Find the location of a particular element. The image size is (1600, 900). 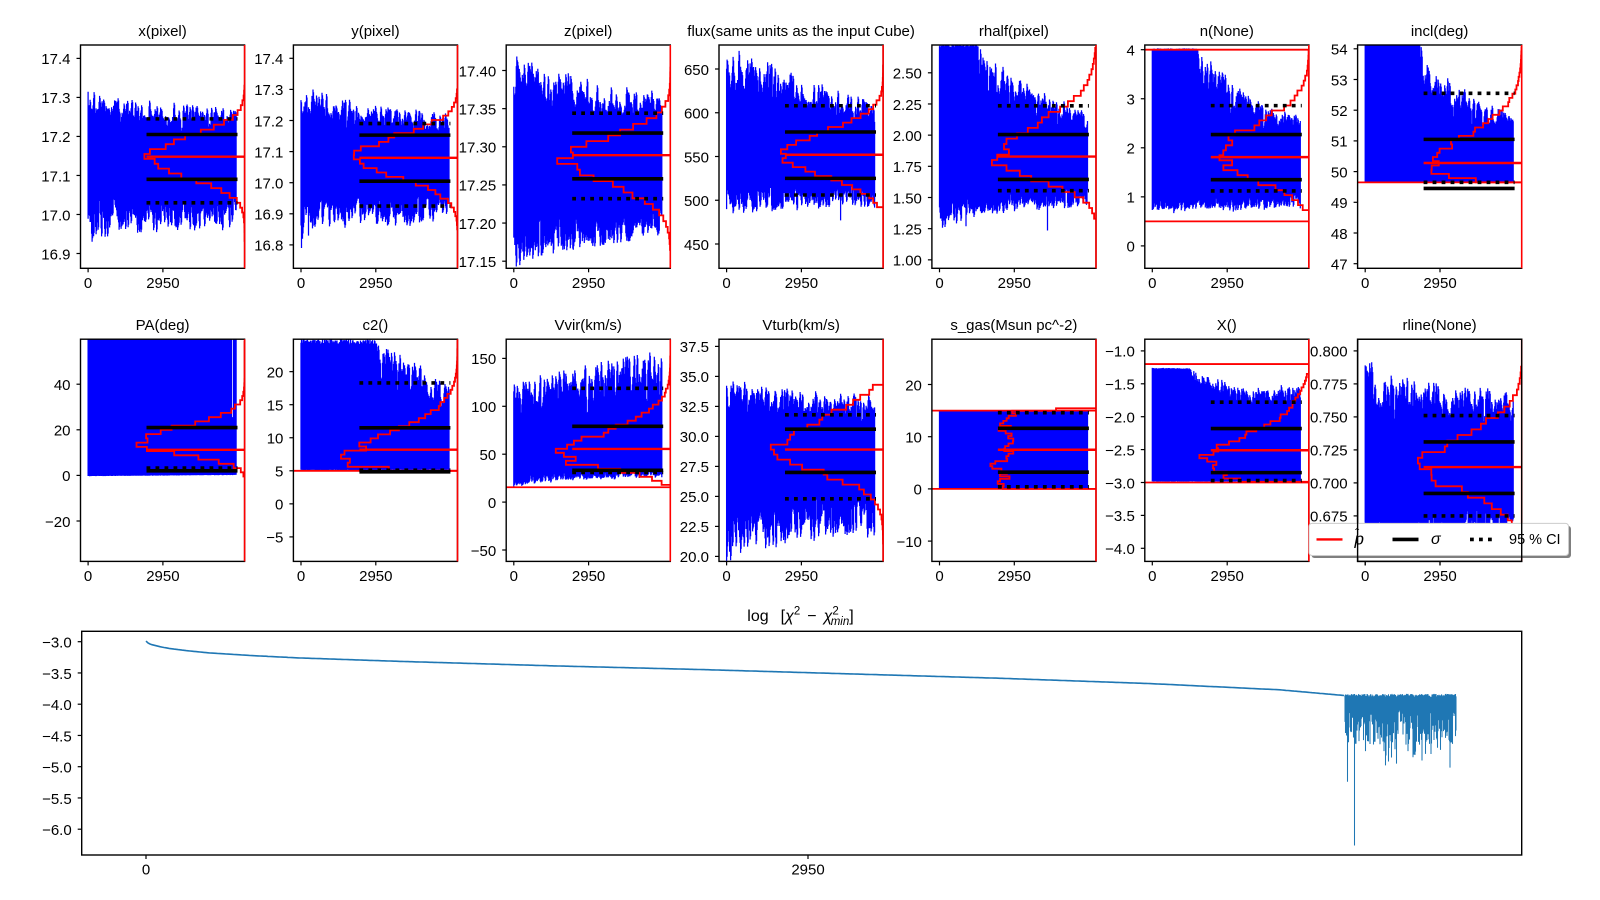

svg-text: −6.0 is located at coordinates (57, 830).